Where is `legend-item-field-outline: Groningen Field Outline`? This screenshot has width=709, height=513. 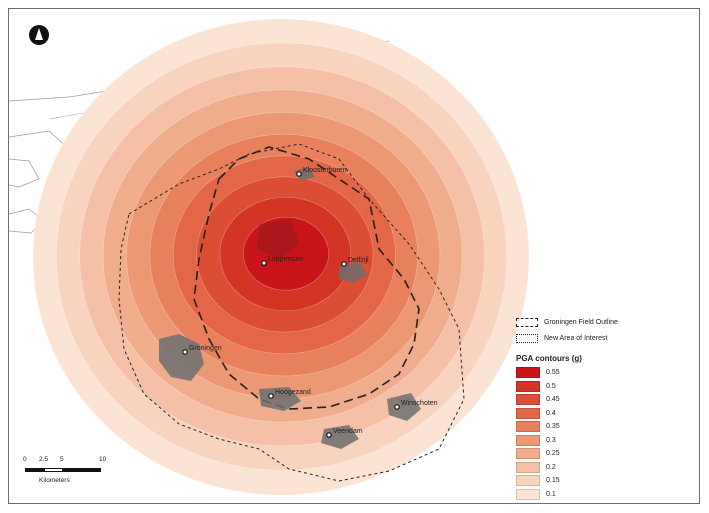
legend-item-field-outline: Groningen Field Outline is located at coordinates (567, 322).